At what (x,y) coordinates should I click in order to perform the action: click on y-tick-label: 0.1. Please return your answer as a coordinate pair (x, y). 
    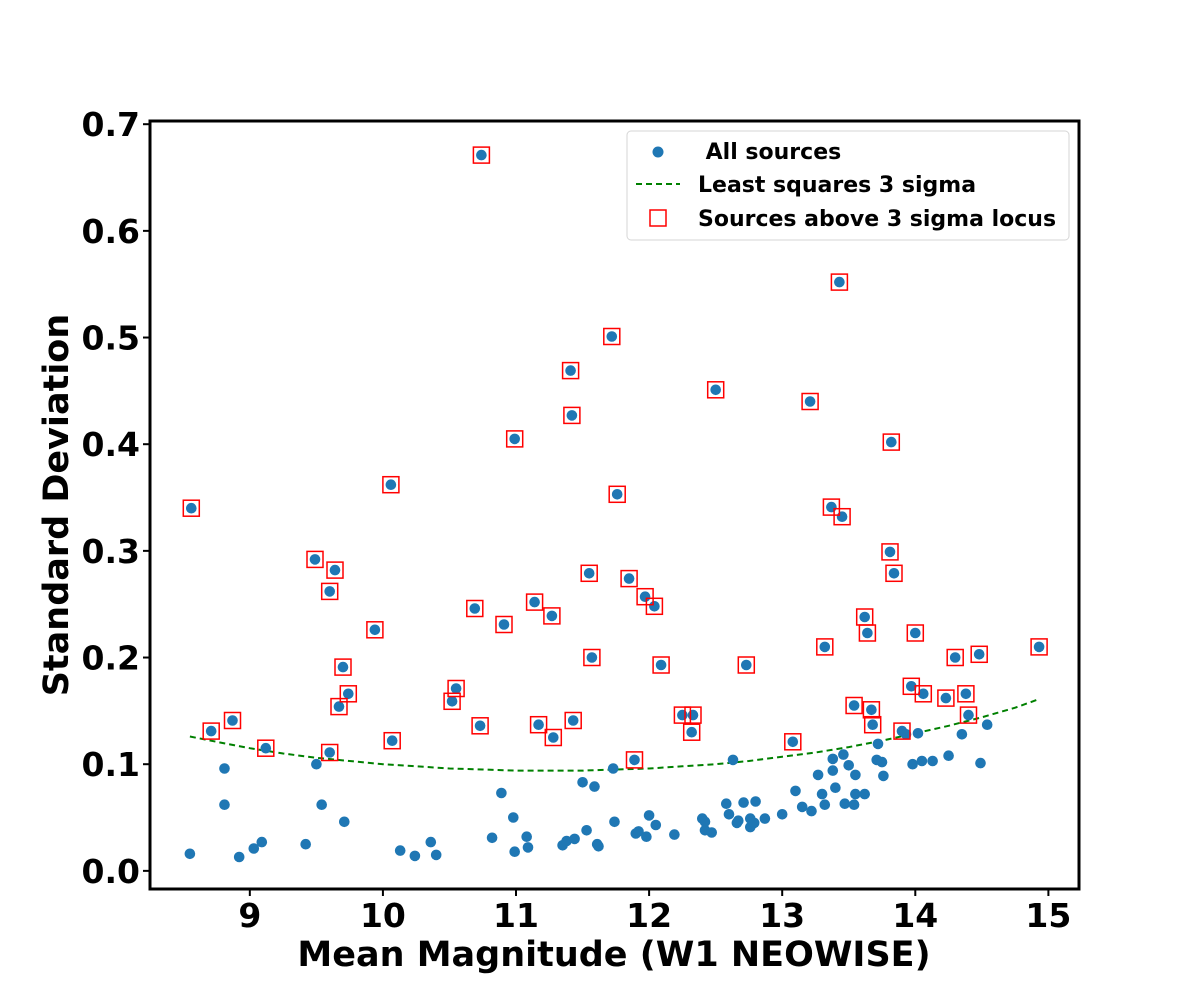
    Looking at the image, I should click on (111, 764).